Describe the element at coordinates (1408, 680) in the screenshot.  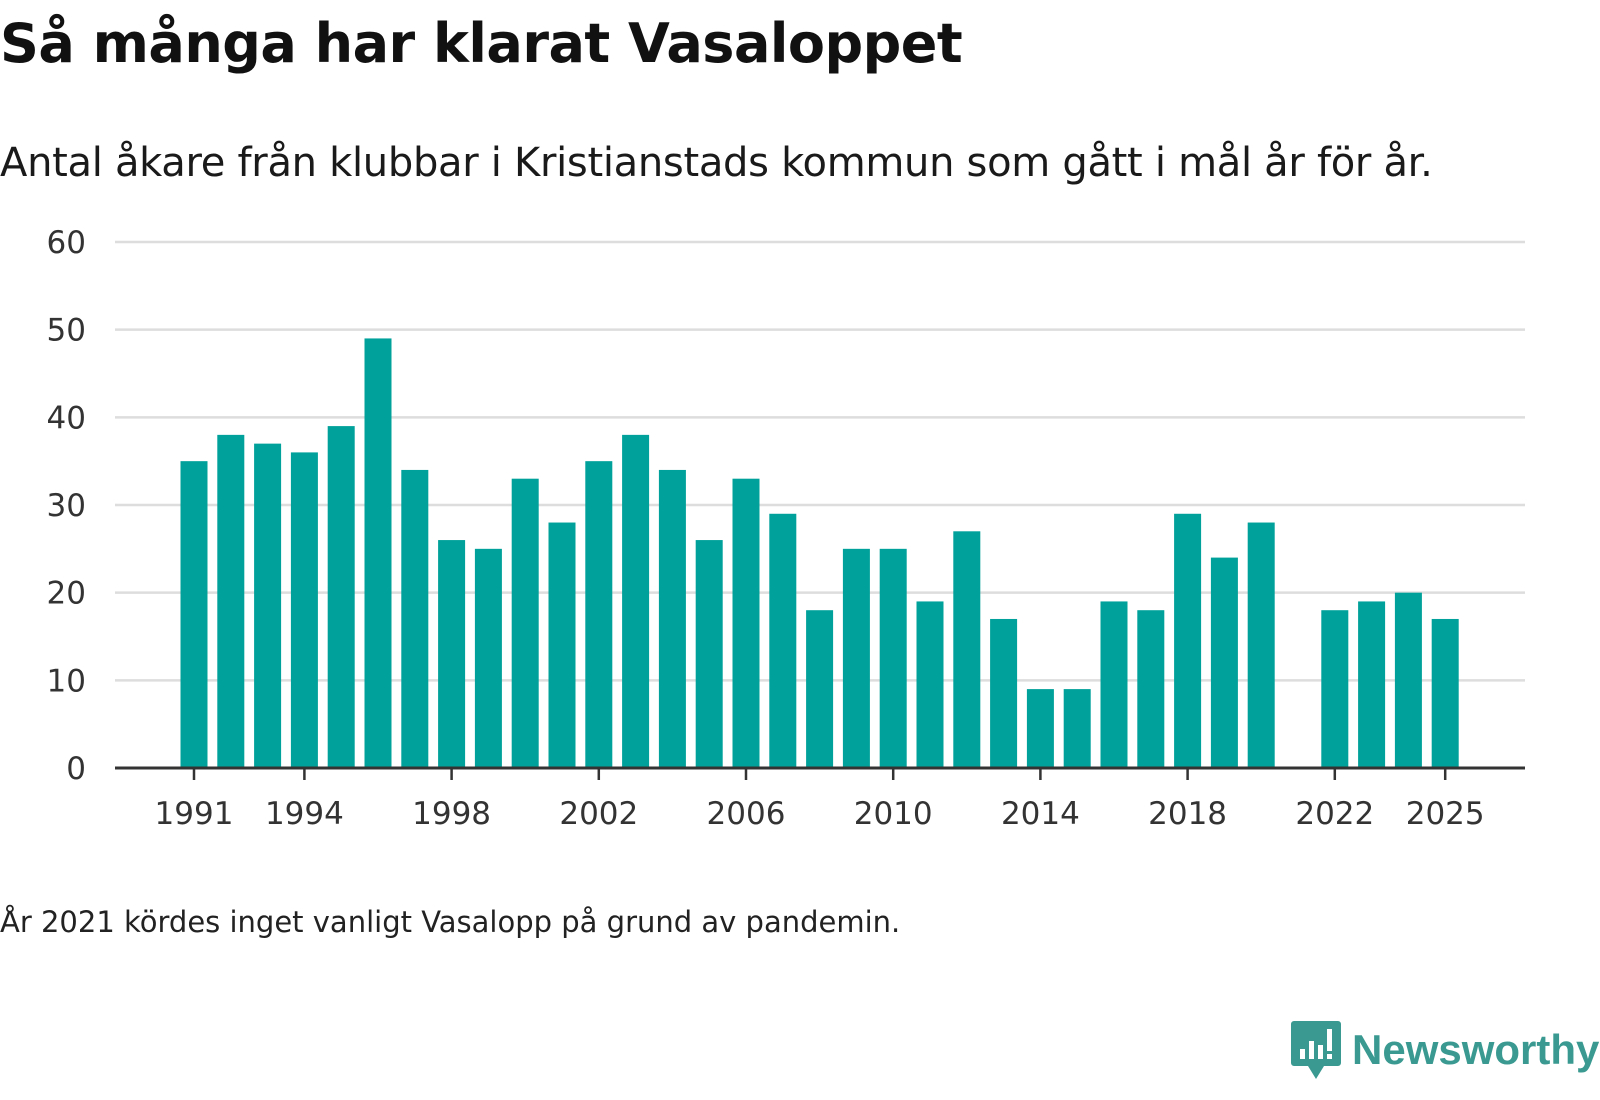
I see `bar-2024` at that location.